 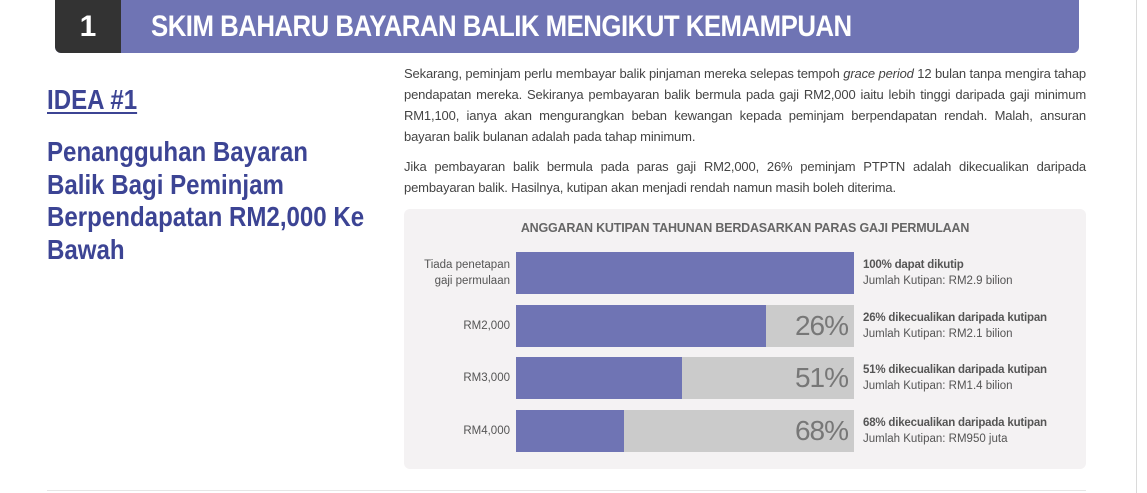 I want to click on bar-track: 51%, so click(x=685, y=378).